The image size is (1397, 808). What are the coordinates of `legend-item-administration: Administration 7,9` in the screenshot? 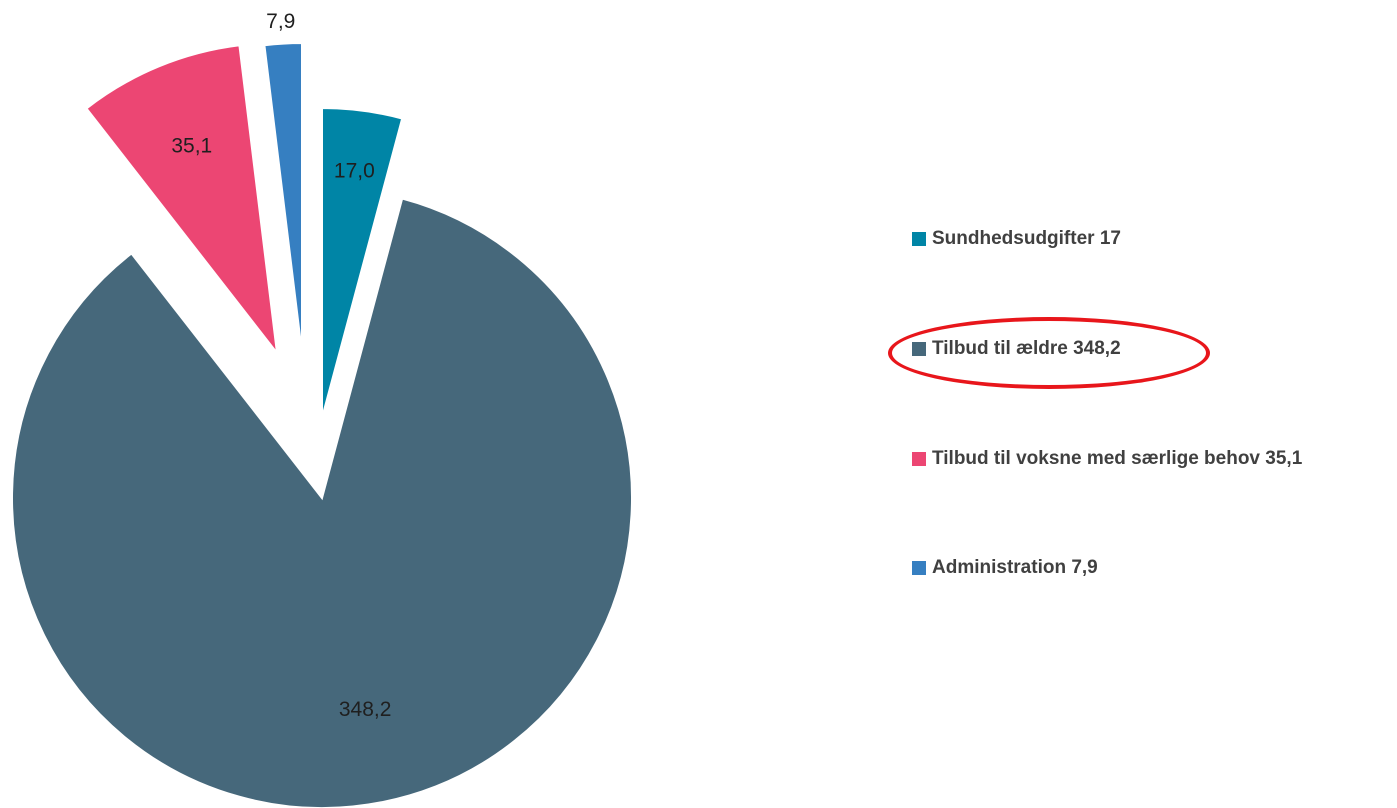 It's located at (1005, 568).